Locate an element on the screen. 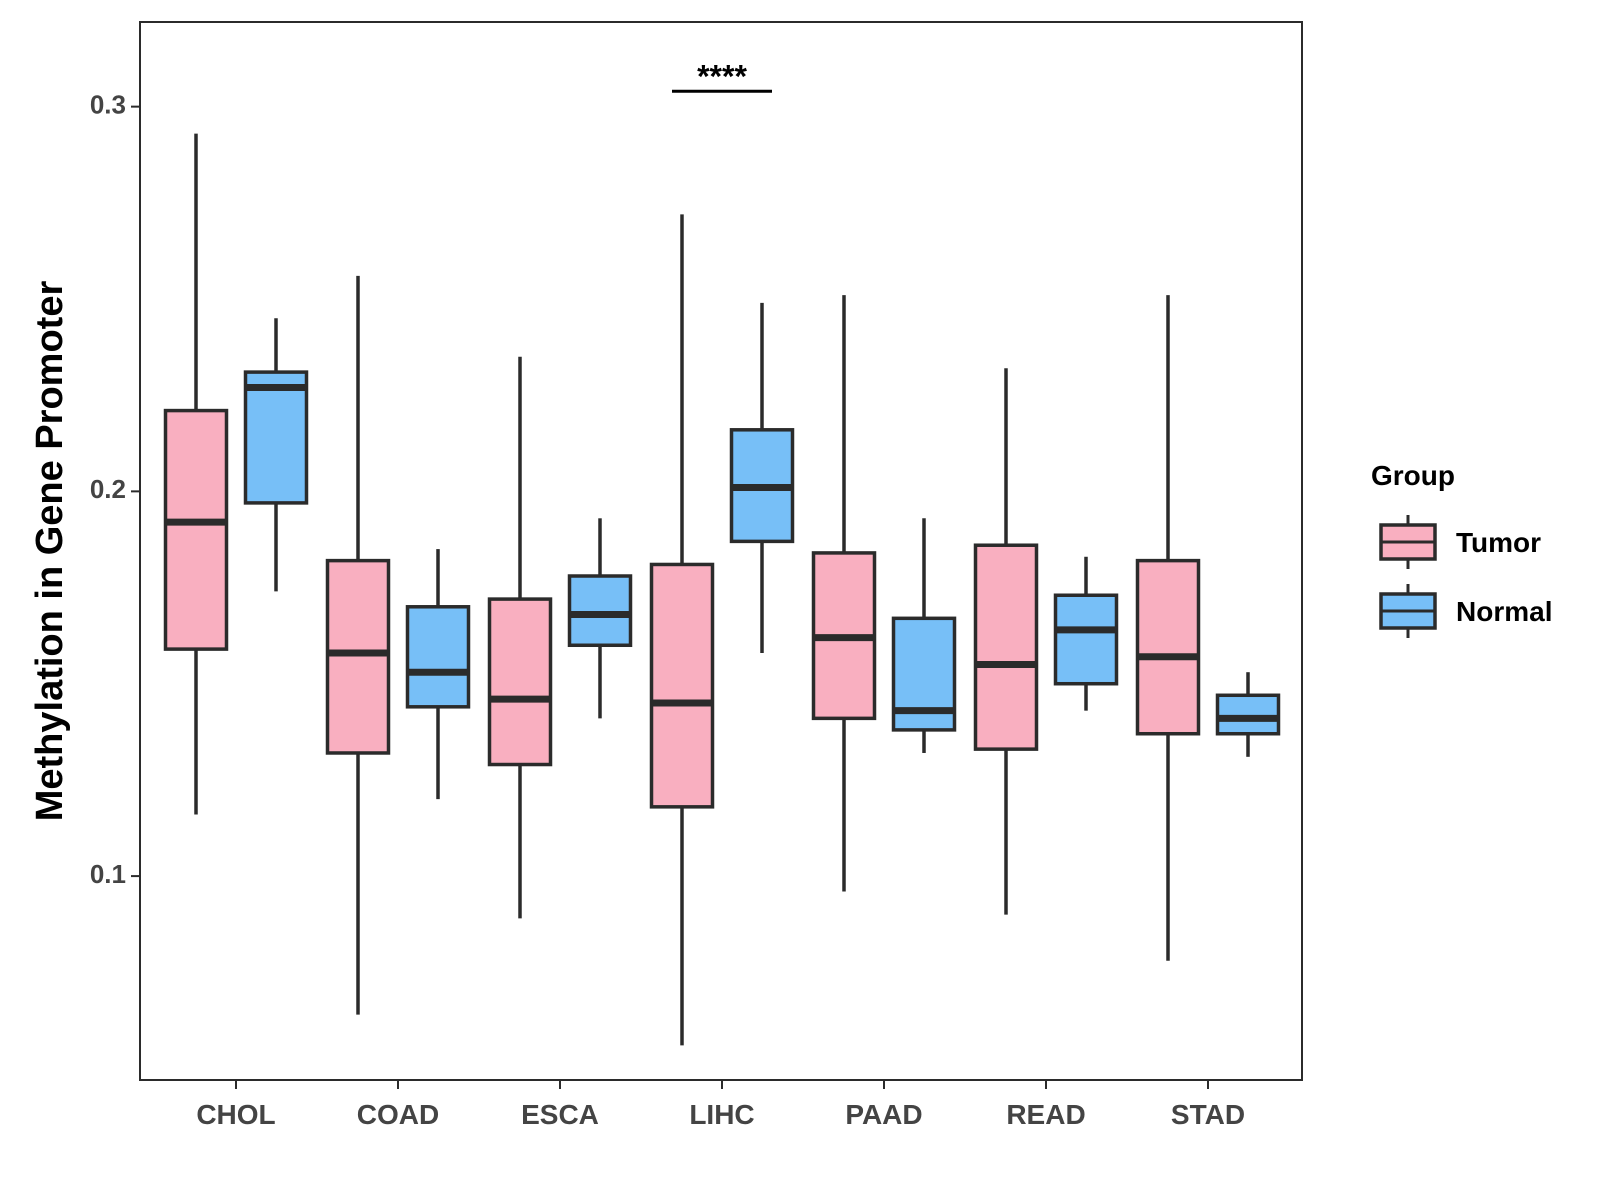 The image size is (1600, 1200). box-esca-tumor is located at coordinates (520, 637).